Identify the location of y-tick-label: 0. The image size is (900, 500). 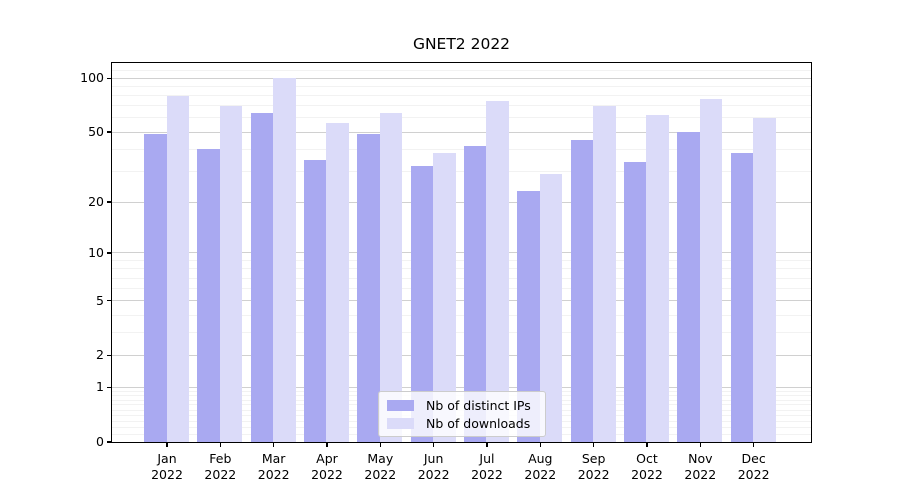
(100, 441).